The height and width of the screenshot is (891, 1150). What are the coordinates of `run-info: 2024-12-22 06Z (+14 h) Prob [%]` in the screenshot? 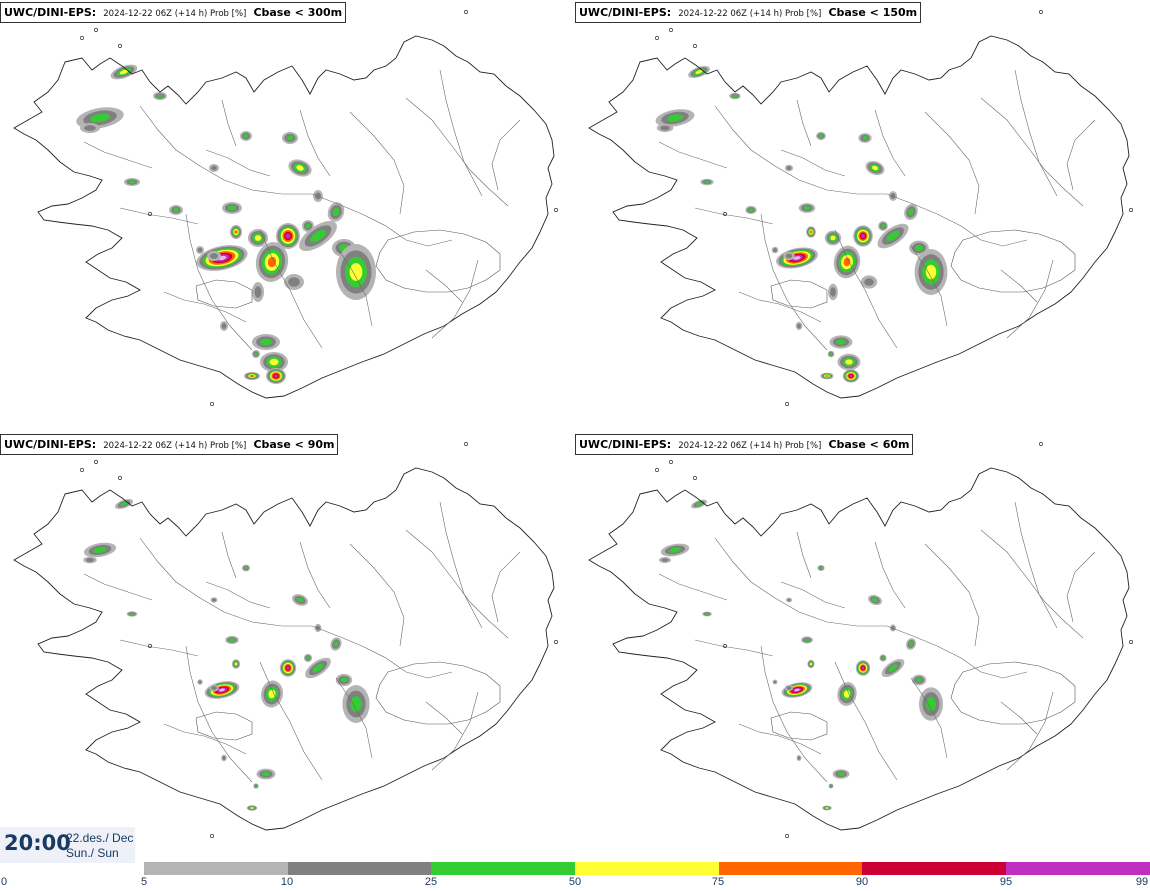 It's located at (175, 14).